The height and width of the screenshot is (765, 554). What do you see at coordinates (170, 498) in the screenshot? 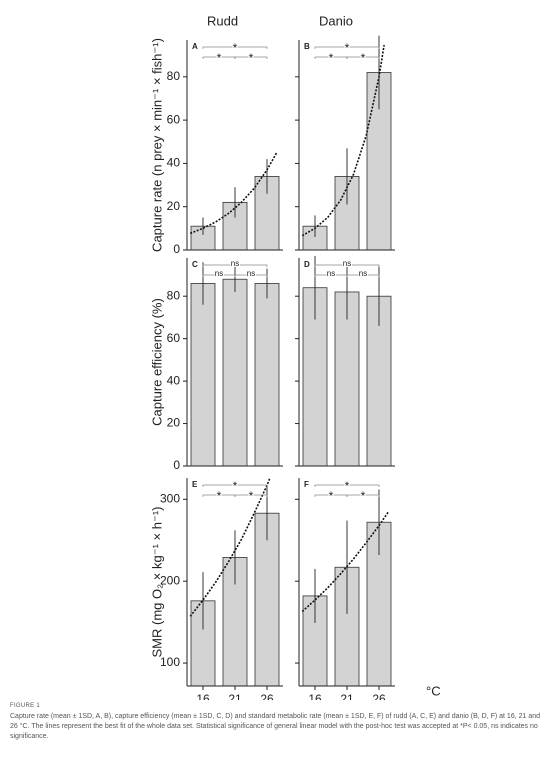
I see `y-tick-label: 300` at bounding box center [170, 498].